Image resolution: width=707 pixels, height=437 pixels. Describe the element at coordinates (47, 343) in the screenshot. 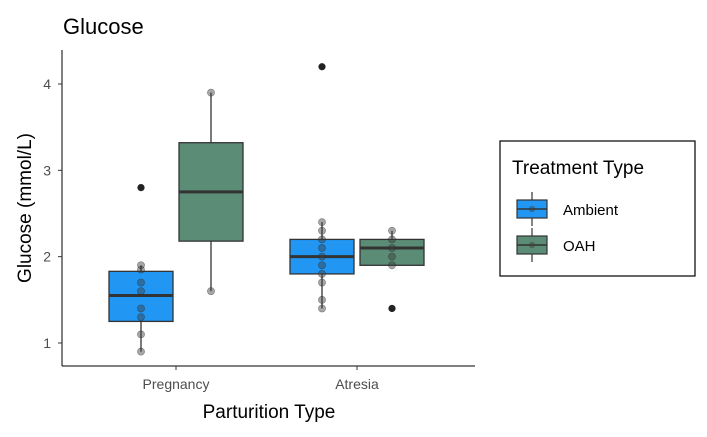

I see `y-tick-label: 1` at that location.